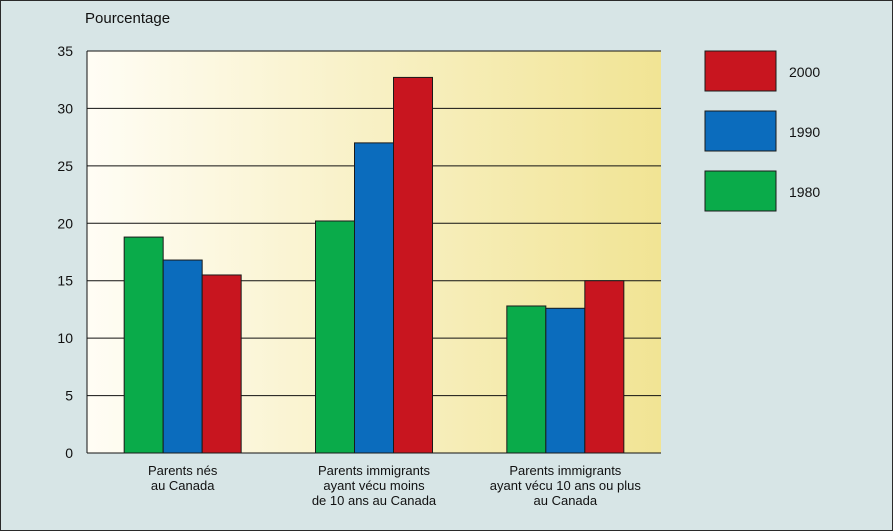  What do you see at coordinates (804, 132) in the screenshot?
I see `legend-label-1990: 1990` at bounding box center [804, 132].